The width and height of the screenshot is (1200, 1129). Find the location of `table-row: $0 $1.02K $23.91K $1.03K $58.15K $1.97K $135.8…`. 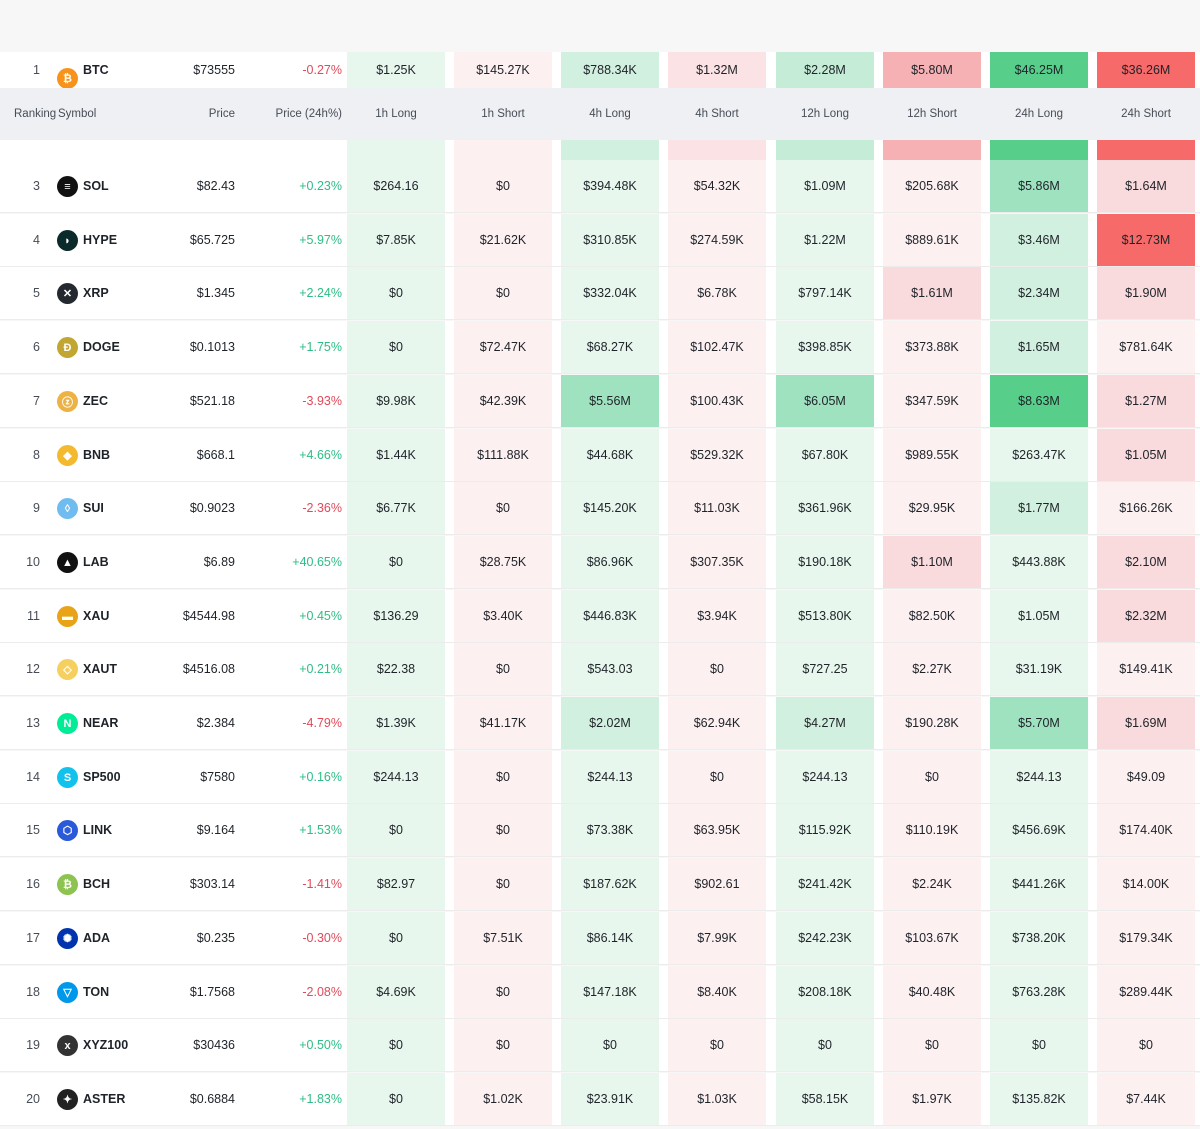

table-row: $0 $1.02K $23.91K $1.03K $58.15K $1.97K $135.8… is located at coordinates (600, 1099).